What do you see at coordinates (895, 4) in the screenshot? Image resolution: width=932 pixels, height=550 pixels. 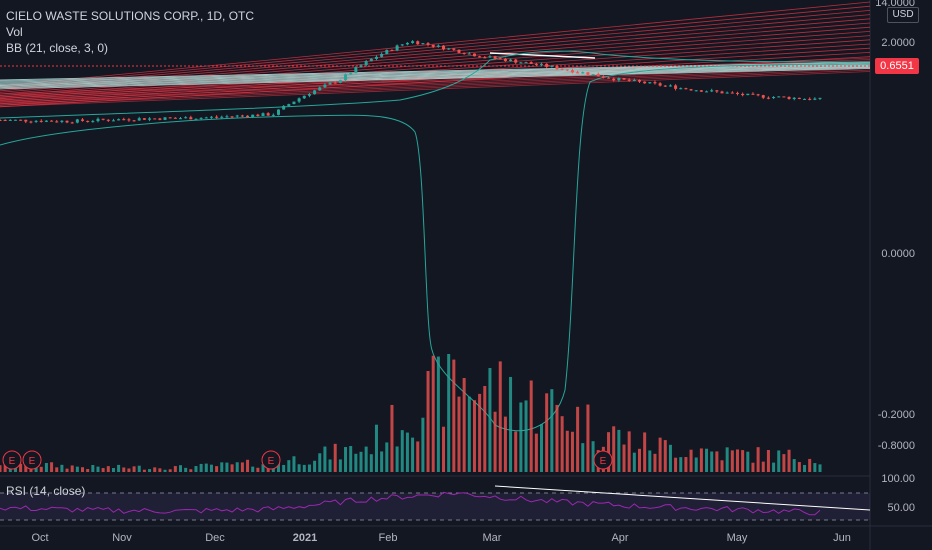 I see `price-tick-label: 14.0000` at bounding box center [895, 4].